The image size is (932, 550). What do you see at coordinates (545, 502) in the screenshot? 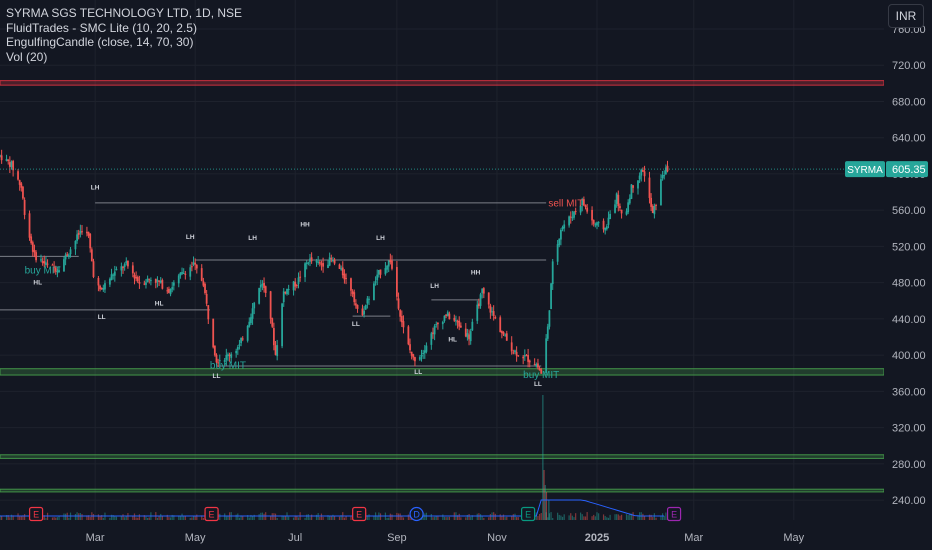
I see `volume-spike` at bounding box center [545, 502].